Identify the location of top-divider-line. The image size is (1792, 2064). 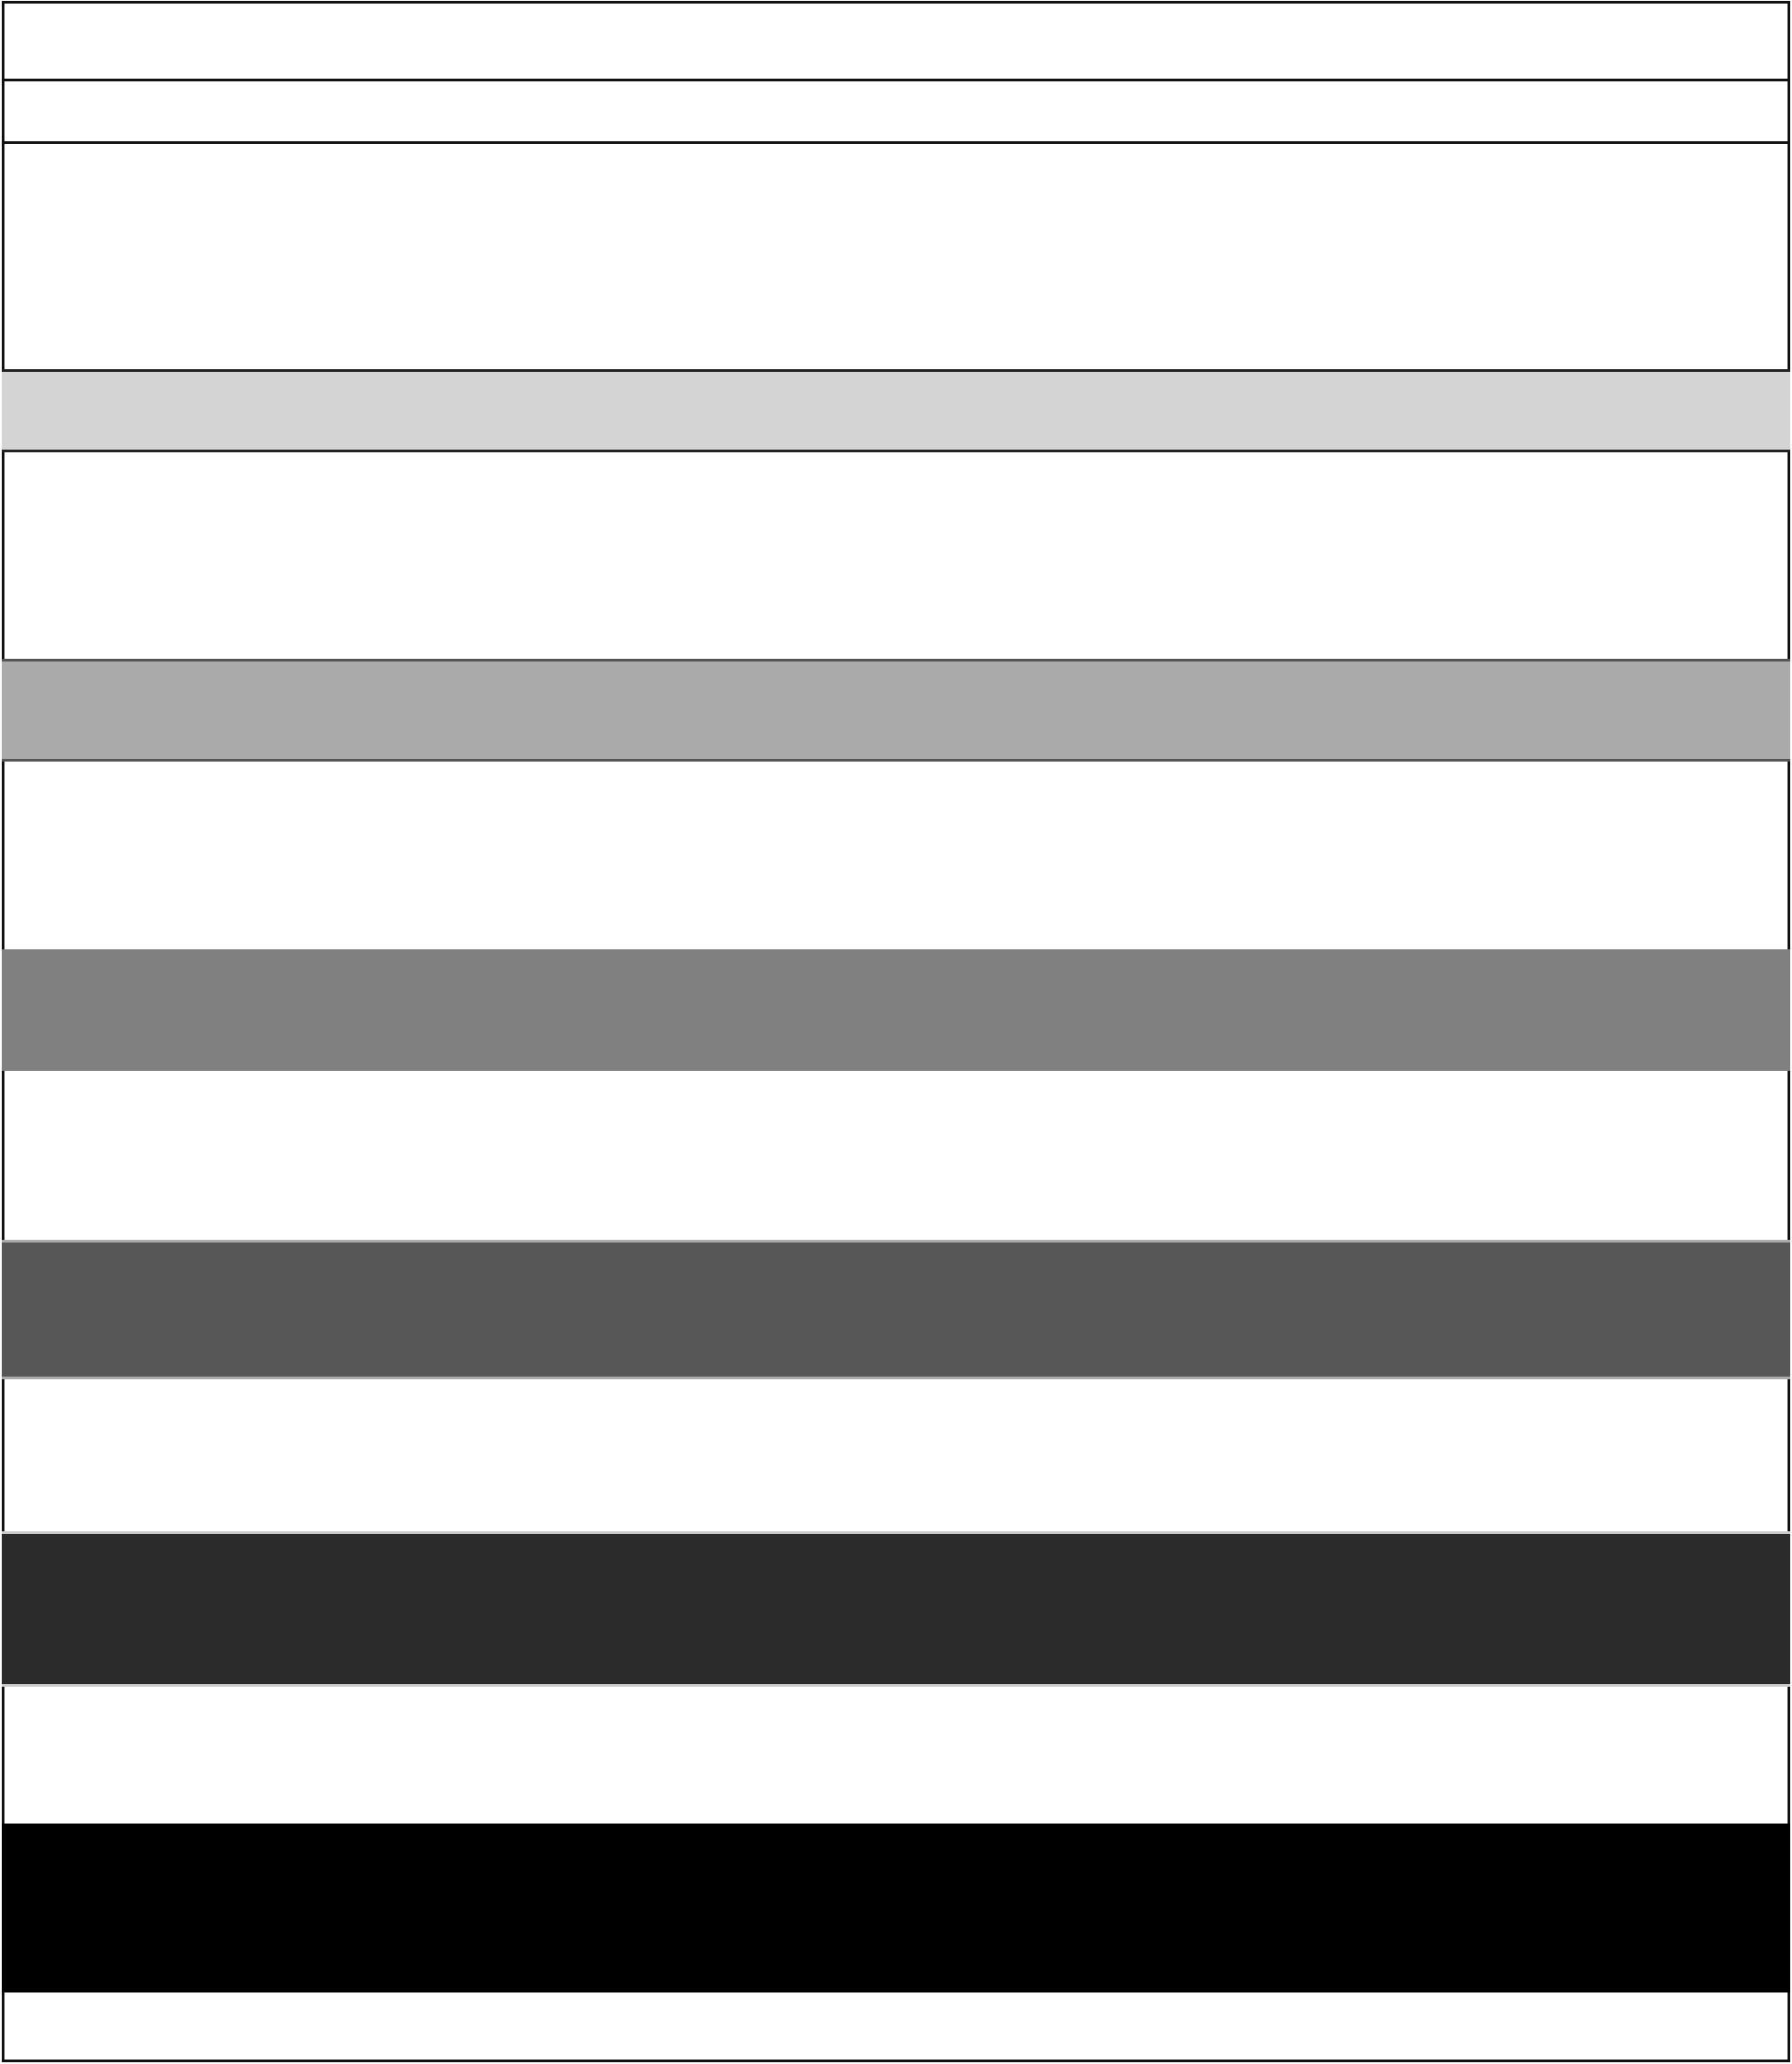
(896, 80).